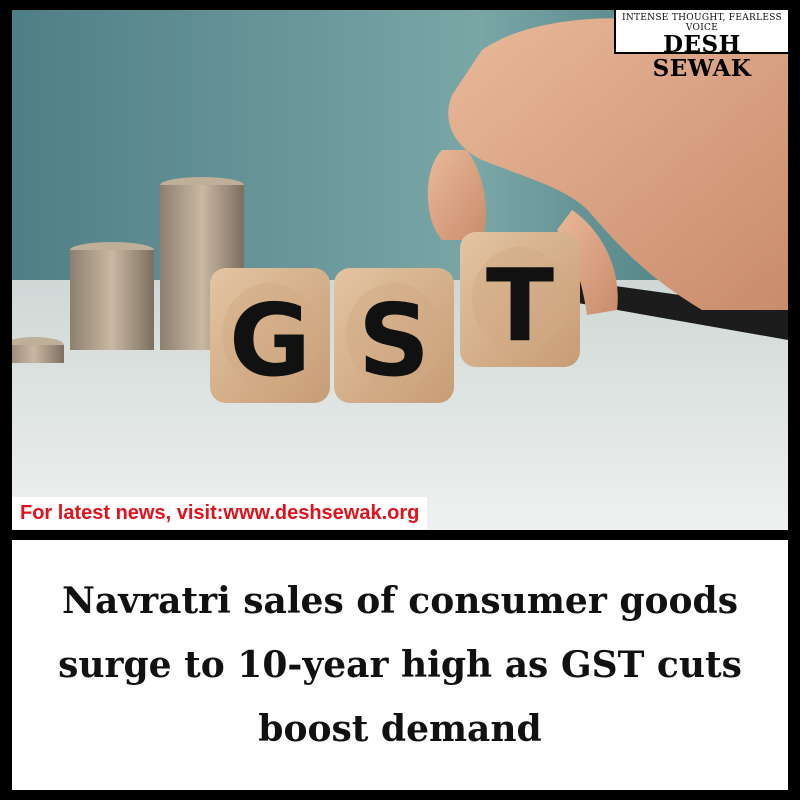  Describe the element at coordinates (702, 56) in the screenshot. I see `brand-name: DESH SEWAK` at that location.